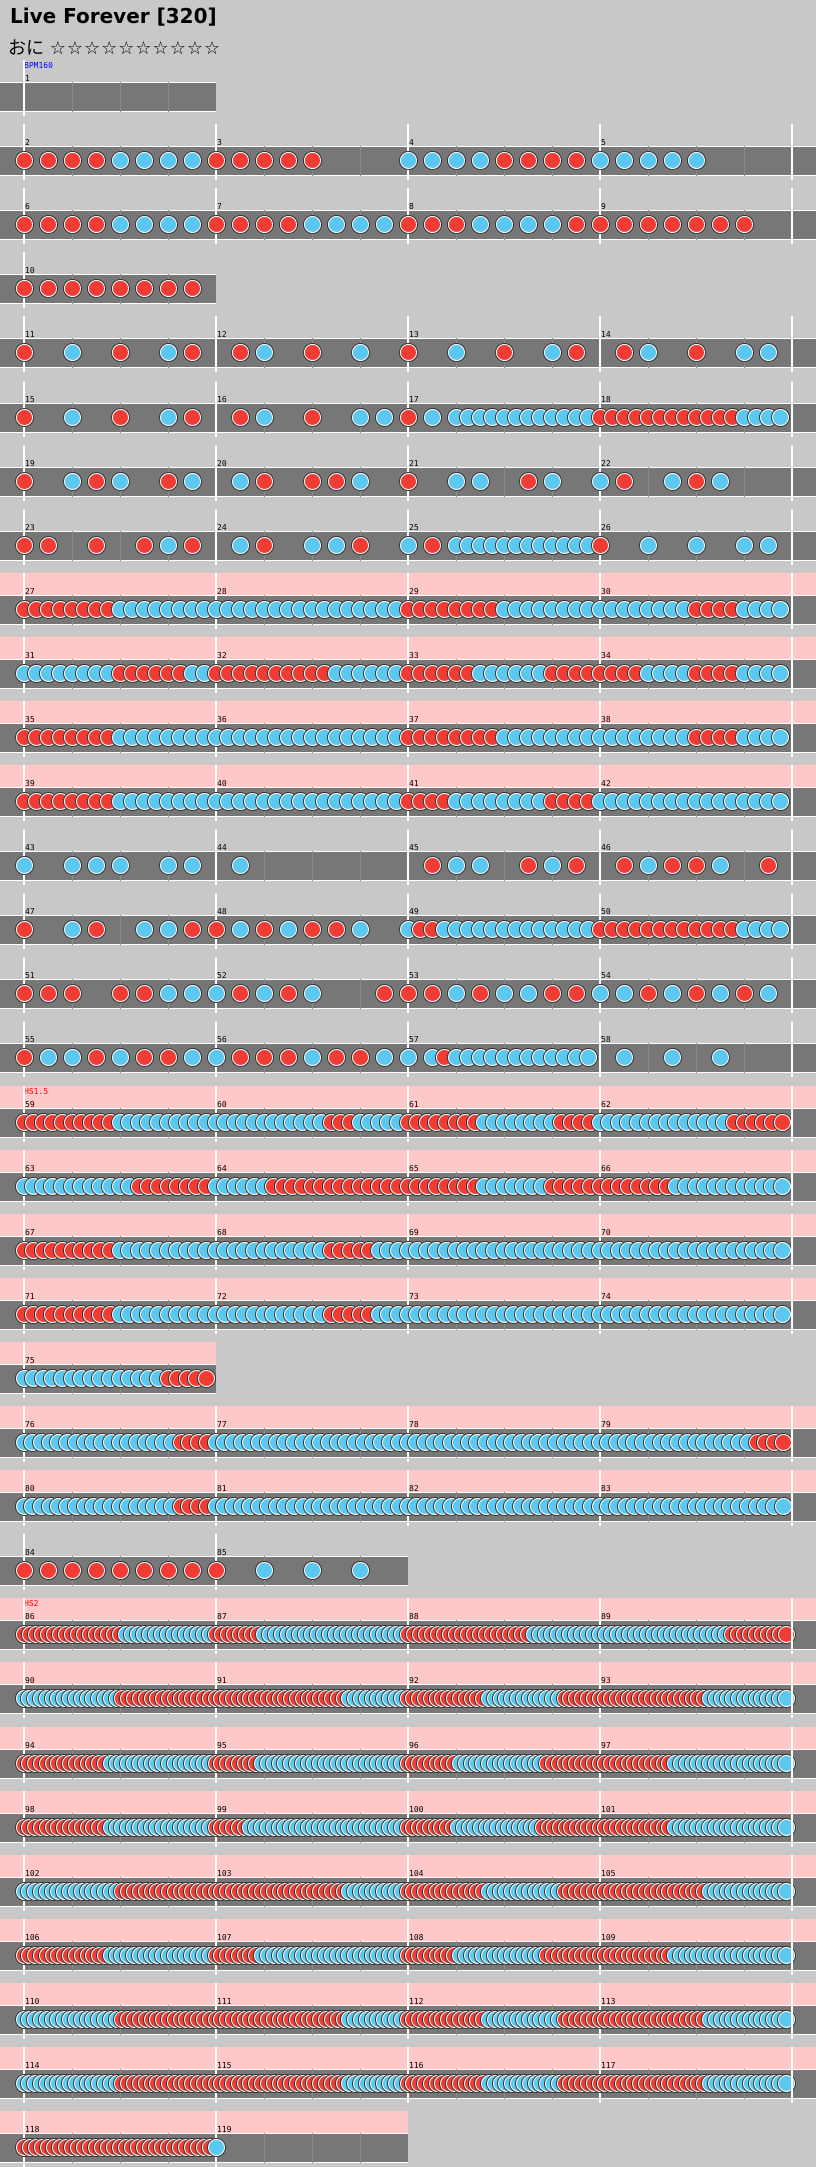 The width and height of the screenshot is (816, 2167). I want to click on measure-number: 60, so click(222, 1104).